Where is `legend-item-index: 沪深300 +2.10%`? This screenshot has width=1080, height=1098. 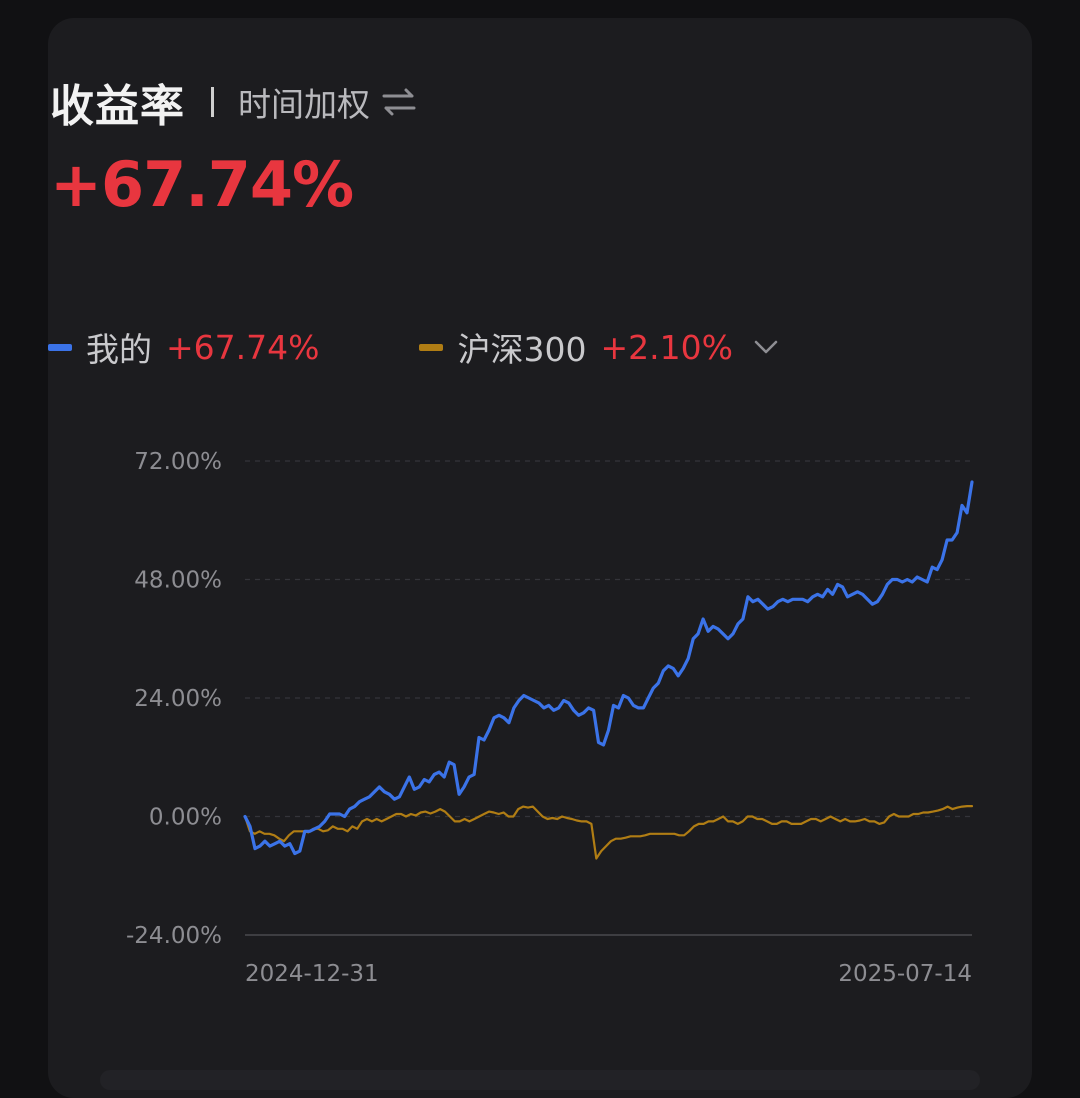 legend-item-index: 沪深300 +2.10% is located at coordinates (599, 347).